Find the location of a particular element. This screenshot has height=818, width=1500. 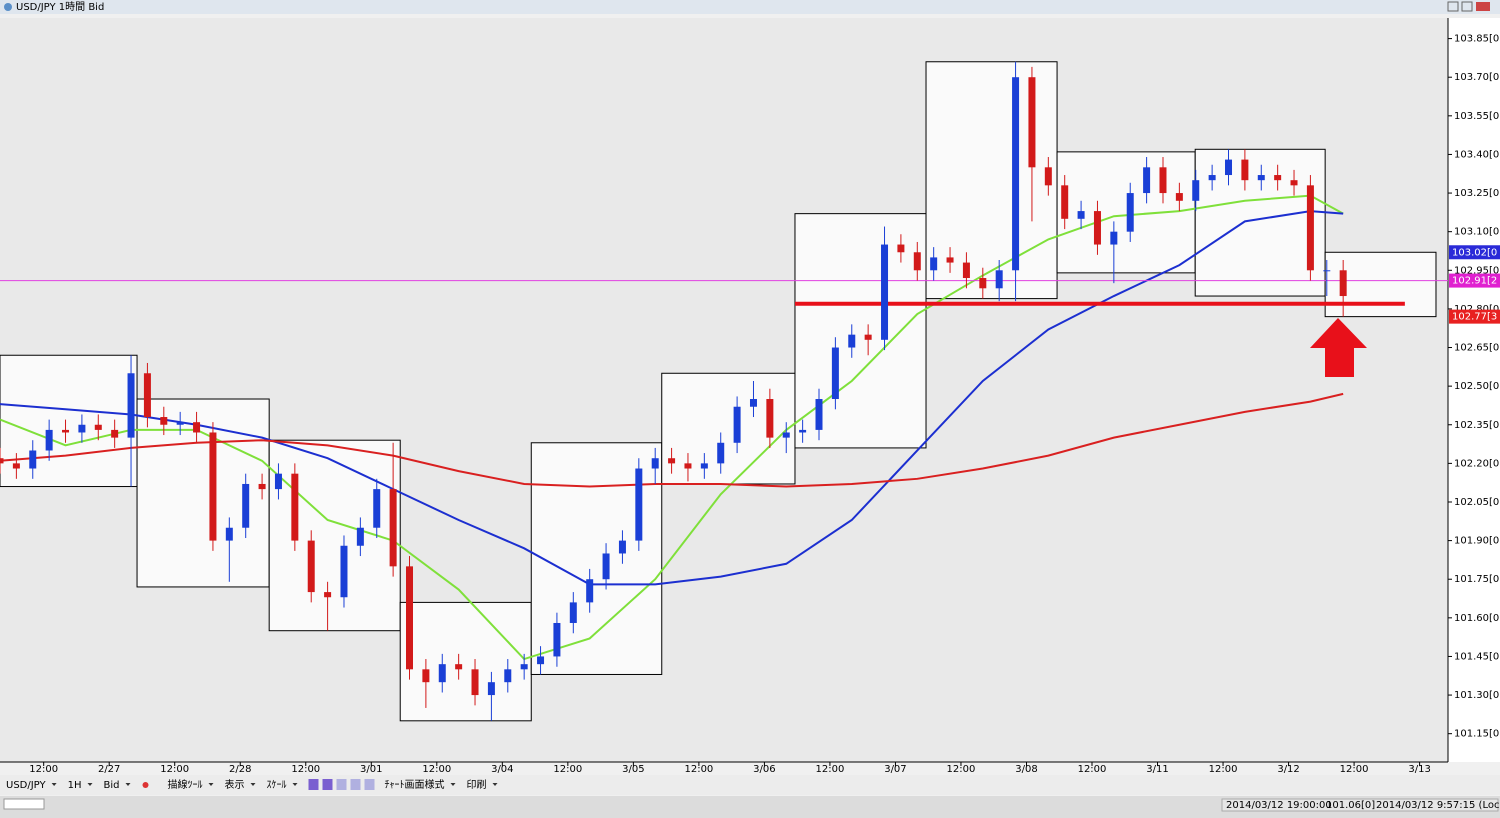

y-tick-label: 101.45[0] is located at coordinates (1477, 656).